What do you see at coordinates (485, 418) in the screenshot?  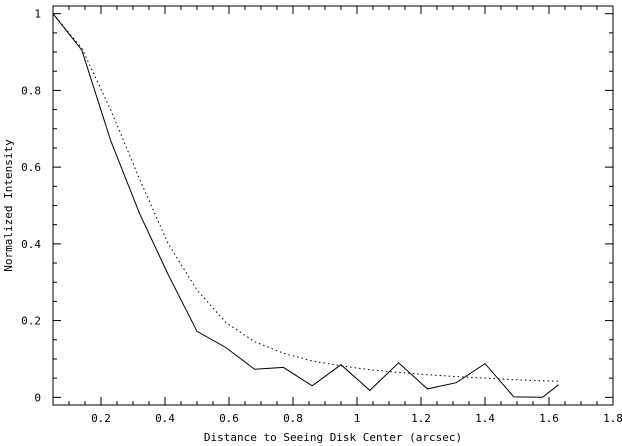 I see `x-tick-label: 1.4` at bounding box center [485, 418].